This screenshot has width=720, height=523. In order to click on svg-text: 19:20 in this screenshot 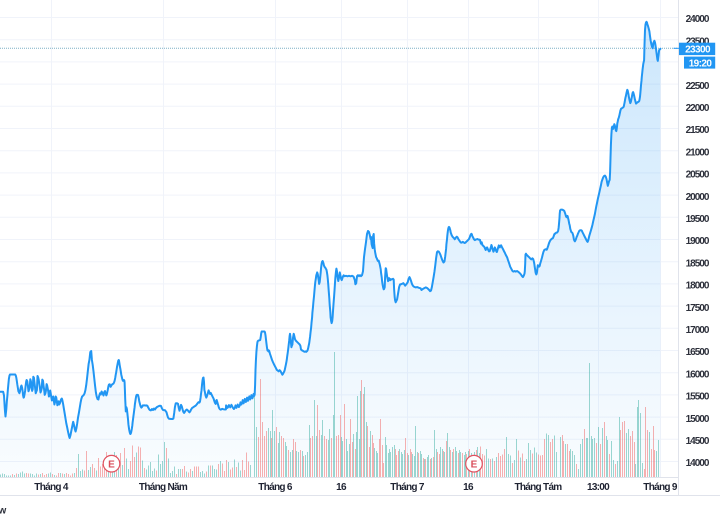, I will do `click(701, 63)`.